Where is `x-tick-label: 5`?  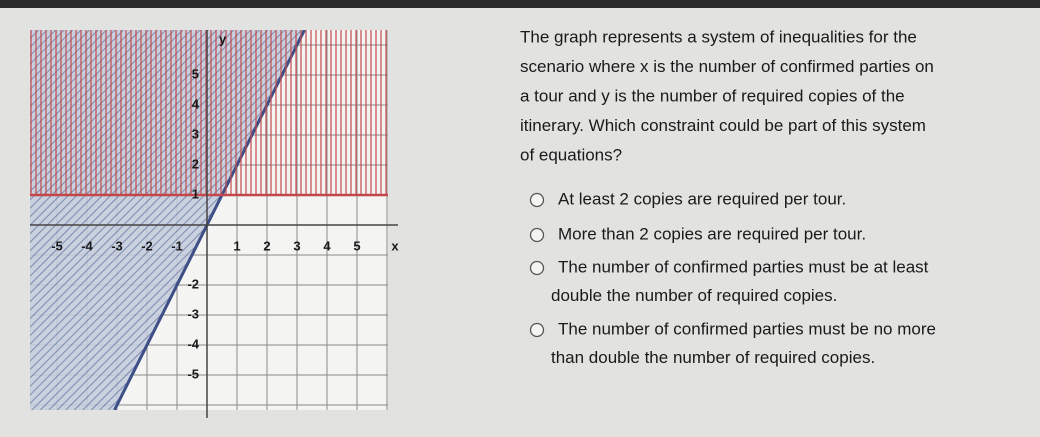 x-tick-label: 5 is located at coordinates (356, 245).